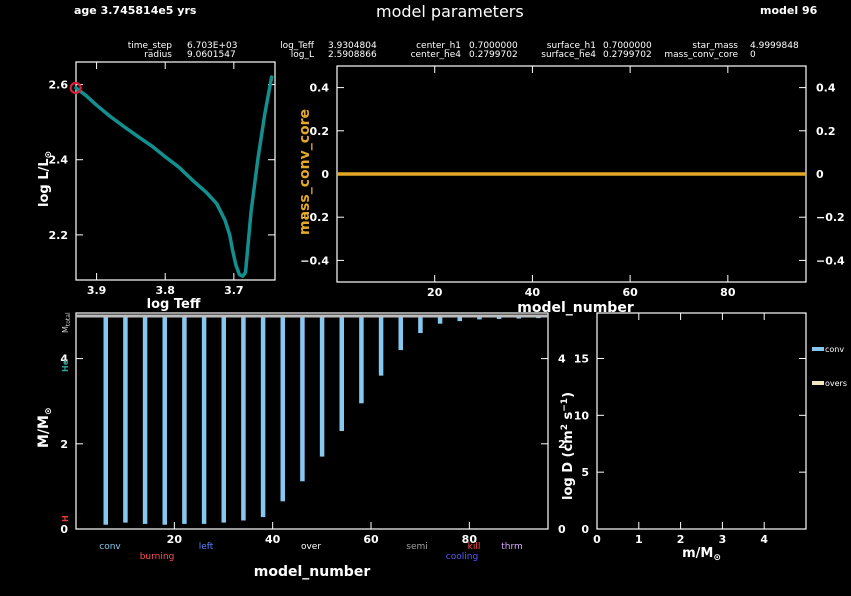 This screenshot has height=596, width=851. What do you see at coordinates (474, 547) in the screenshot?
I see `kill-label: kill` at bounding box center [474, 547].